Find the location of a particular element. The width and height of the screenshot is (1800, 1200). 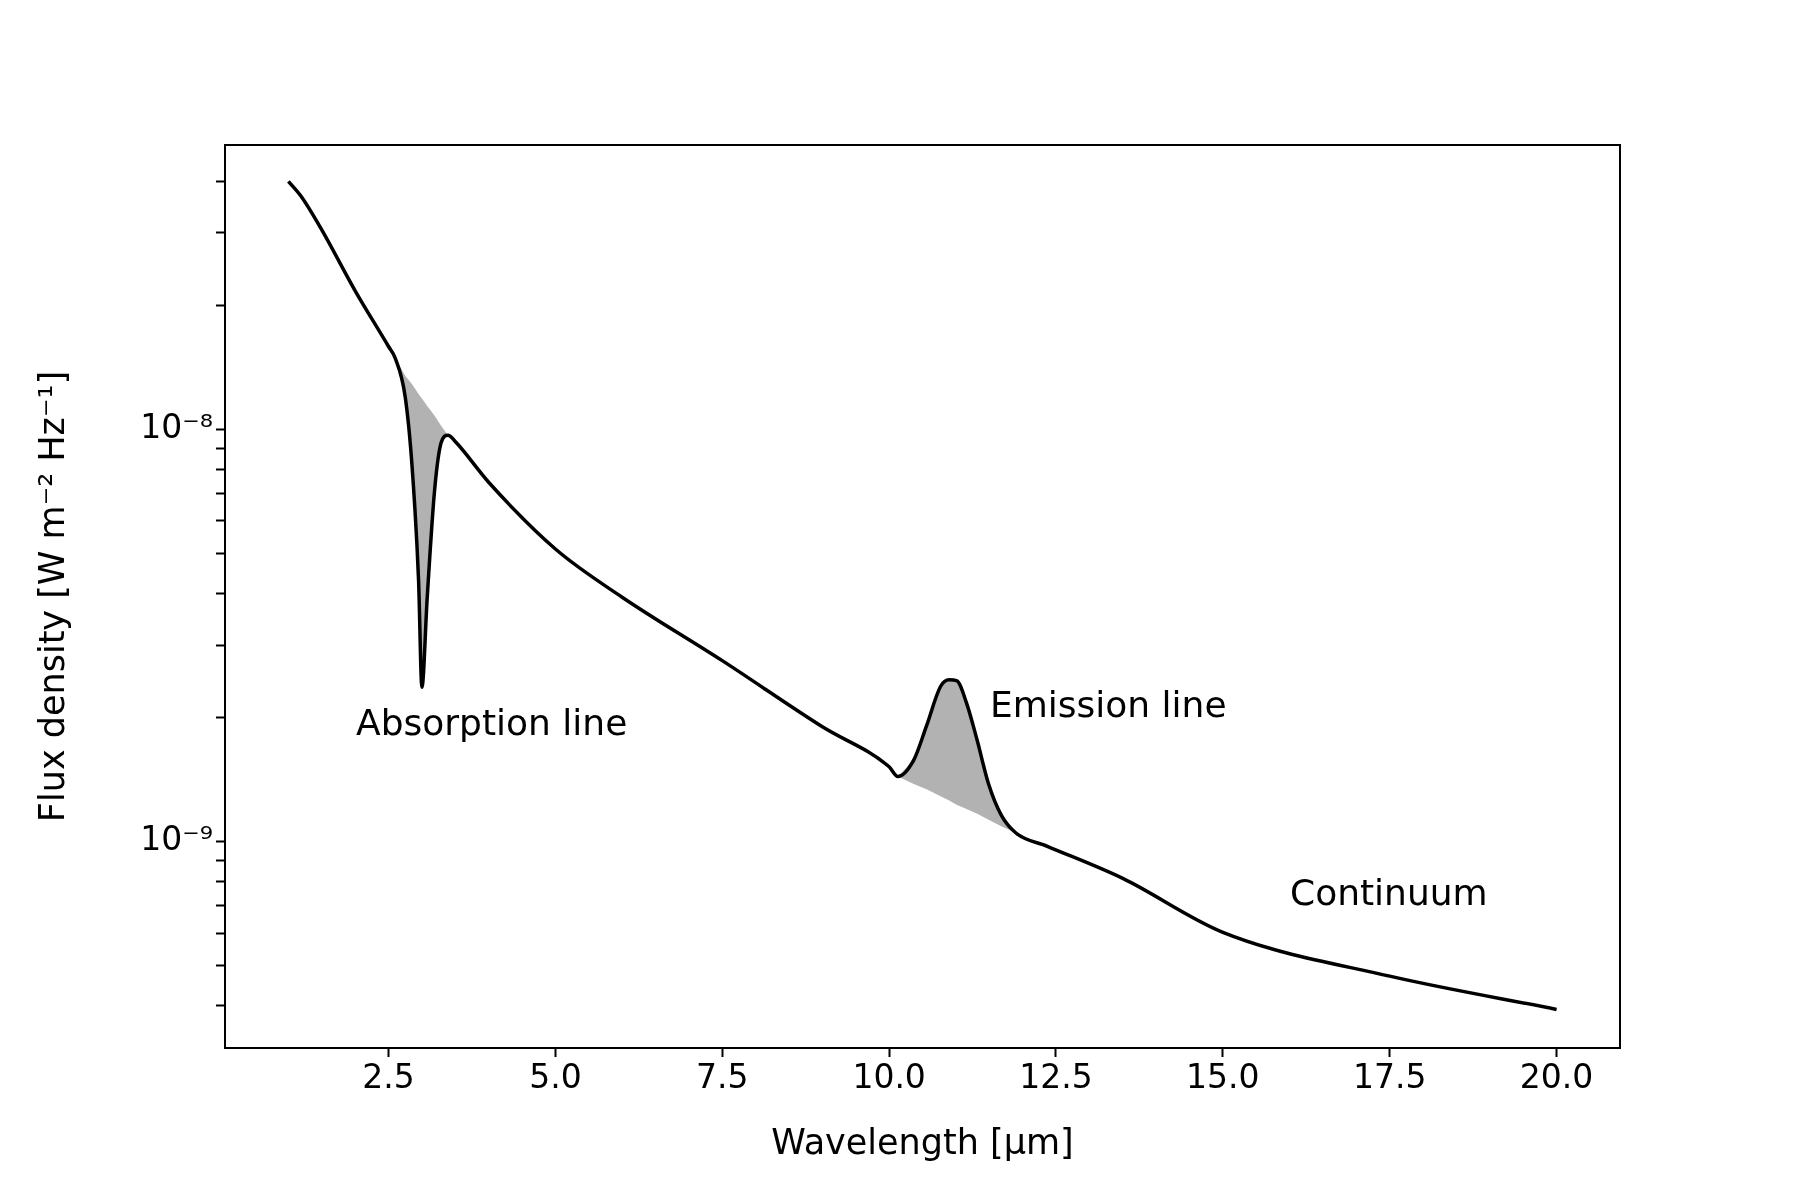

annotation: Absorption line is located at coordinates (492, 722).